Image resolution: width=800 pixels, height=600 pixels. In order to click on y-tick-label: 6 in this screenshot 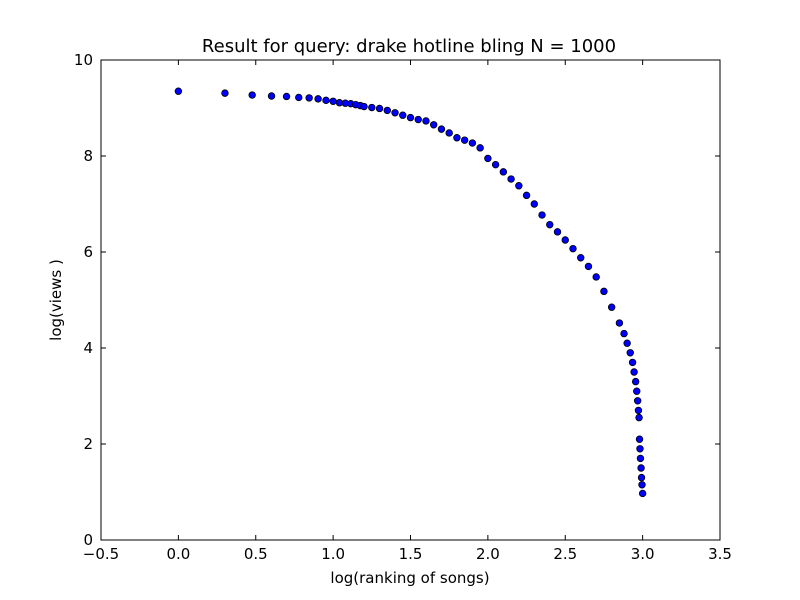, I will do `click(88, 252)`.